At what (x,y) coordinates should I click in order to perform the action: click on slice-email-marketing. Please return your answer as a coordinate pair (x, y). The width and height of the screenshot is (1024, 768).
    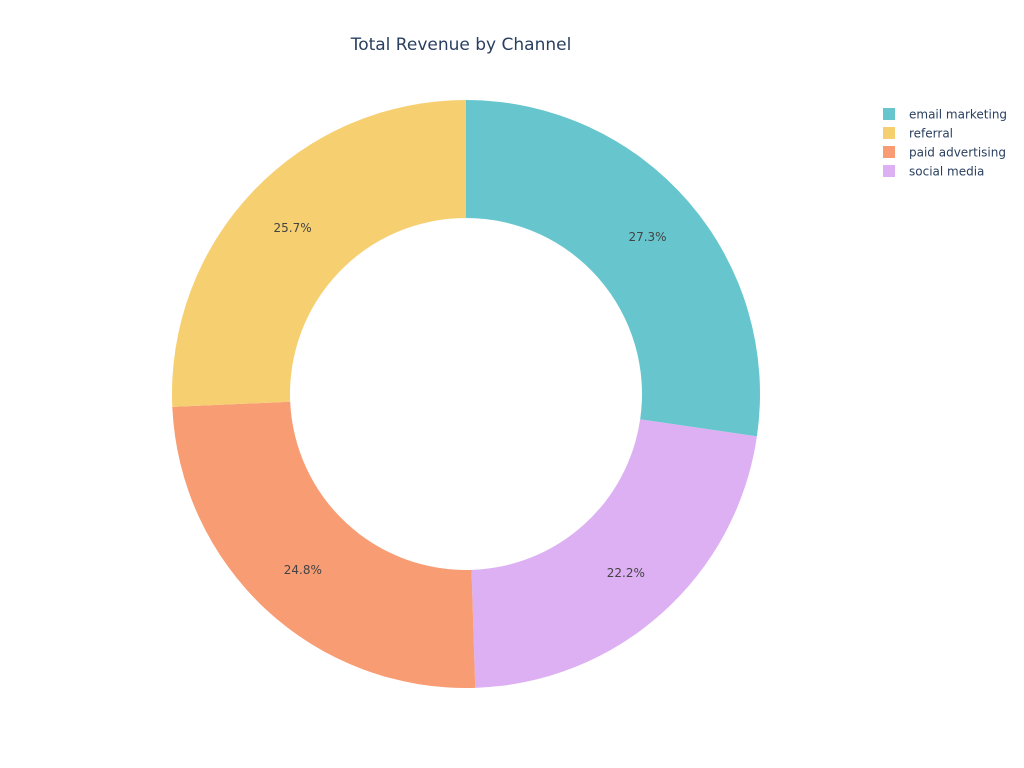
    Looking at the image, I should click on (613, 268).